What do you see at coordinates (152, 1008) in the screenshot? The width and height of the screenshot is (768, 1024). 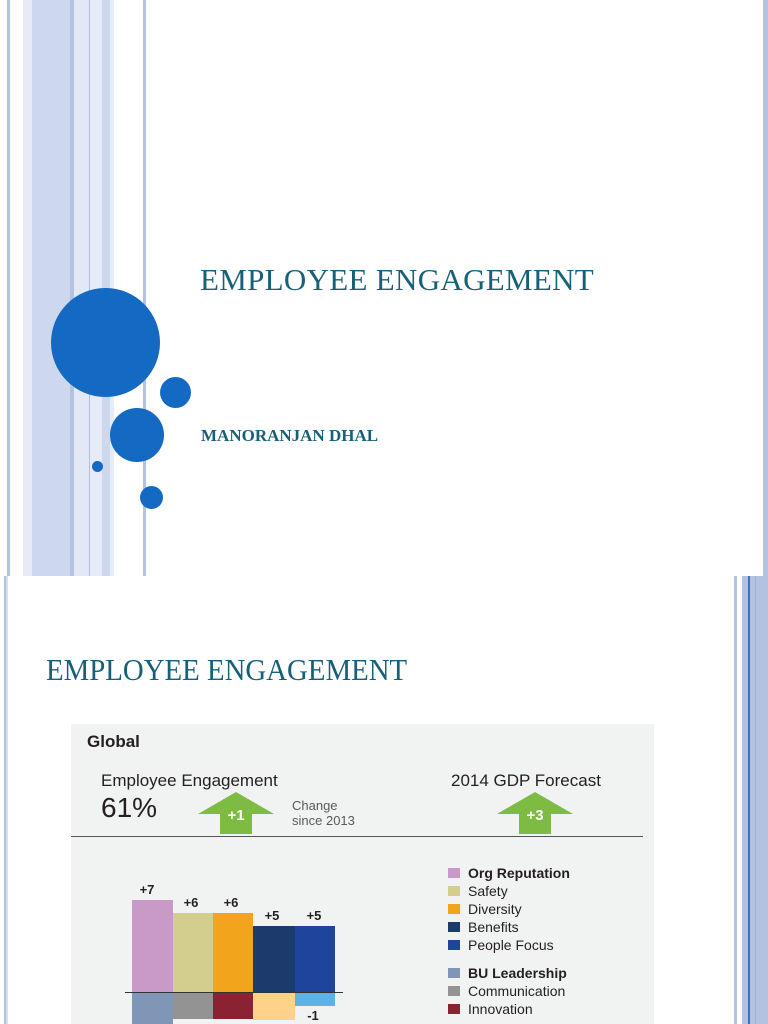 I see `bar-bu-leadership` at bounding box center [152, 1008].